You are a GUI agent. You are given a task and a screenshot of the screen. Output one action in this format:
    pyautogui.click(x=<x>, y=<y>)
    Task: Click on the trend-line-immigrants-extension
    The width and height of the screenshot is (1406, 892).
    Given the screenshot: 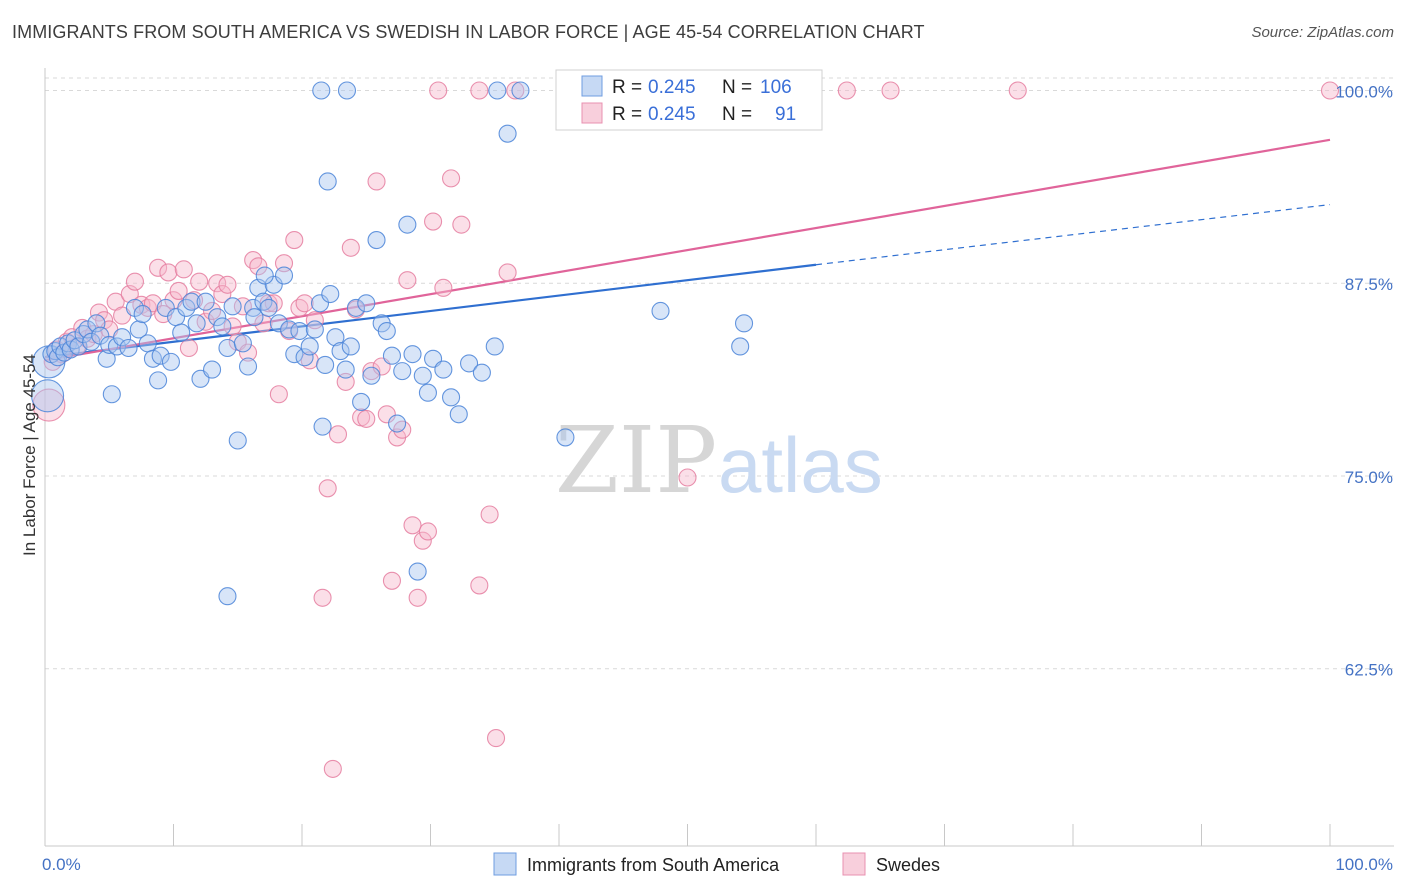 What is the action you would take?
    pyautogui.click(x=1073, y=235)
    